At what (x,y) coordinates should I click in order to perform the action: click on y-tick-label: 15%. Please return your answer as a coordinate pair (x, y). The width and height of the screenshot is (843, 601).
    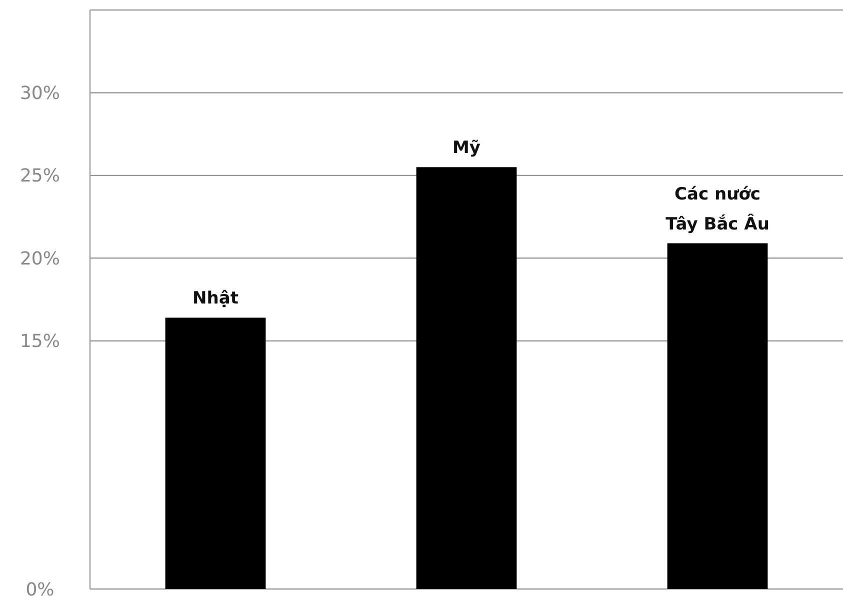
    Looking at the image, I should click on (40, 341).